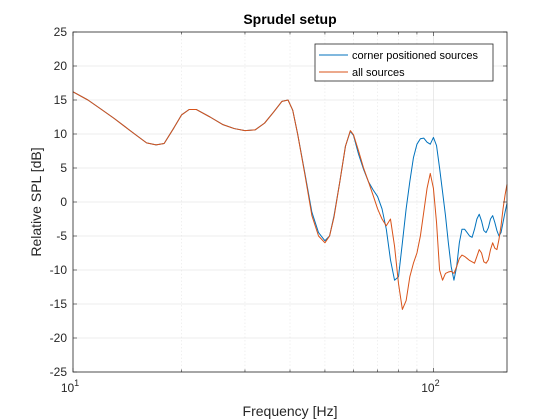 Image resolution: width=560 pixels, height=420 pixels. What do you see at coordinates (378, 73) in the screenshot?
I see `legend-label-all-sources: all sources` at bounding box center [378, 73].